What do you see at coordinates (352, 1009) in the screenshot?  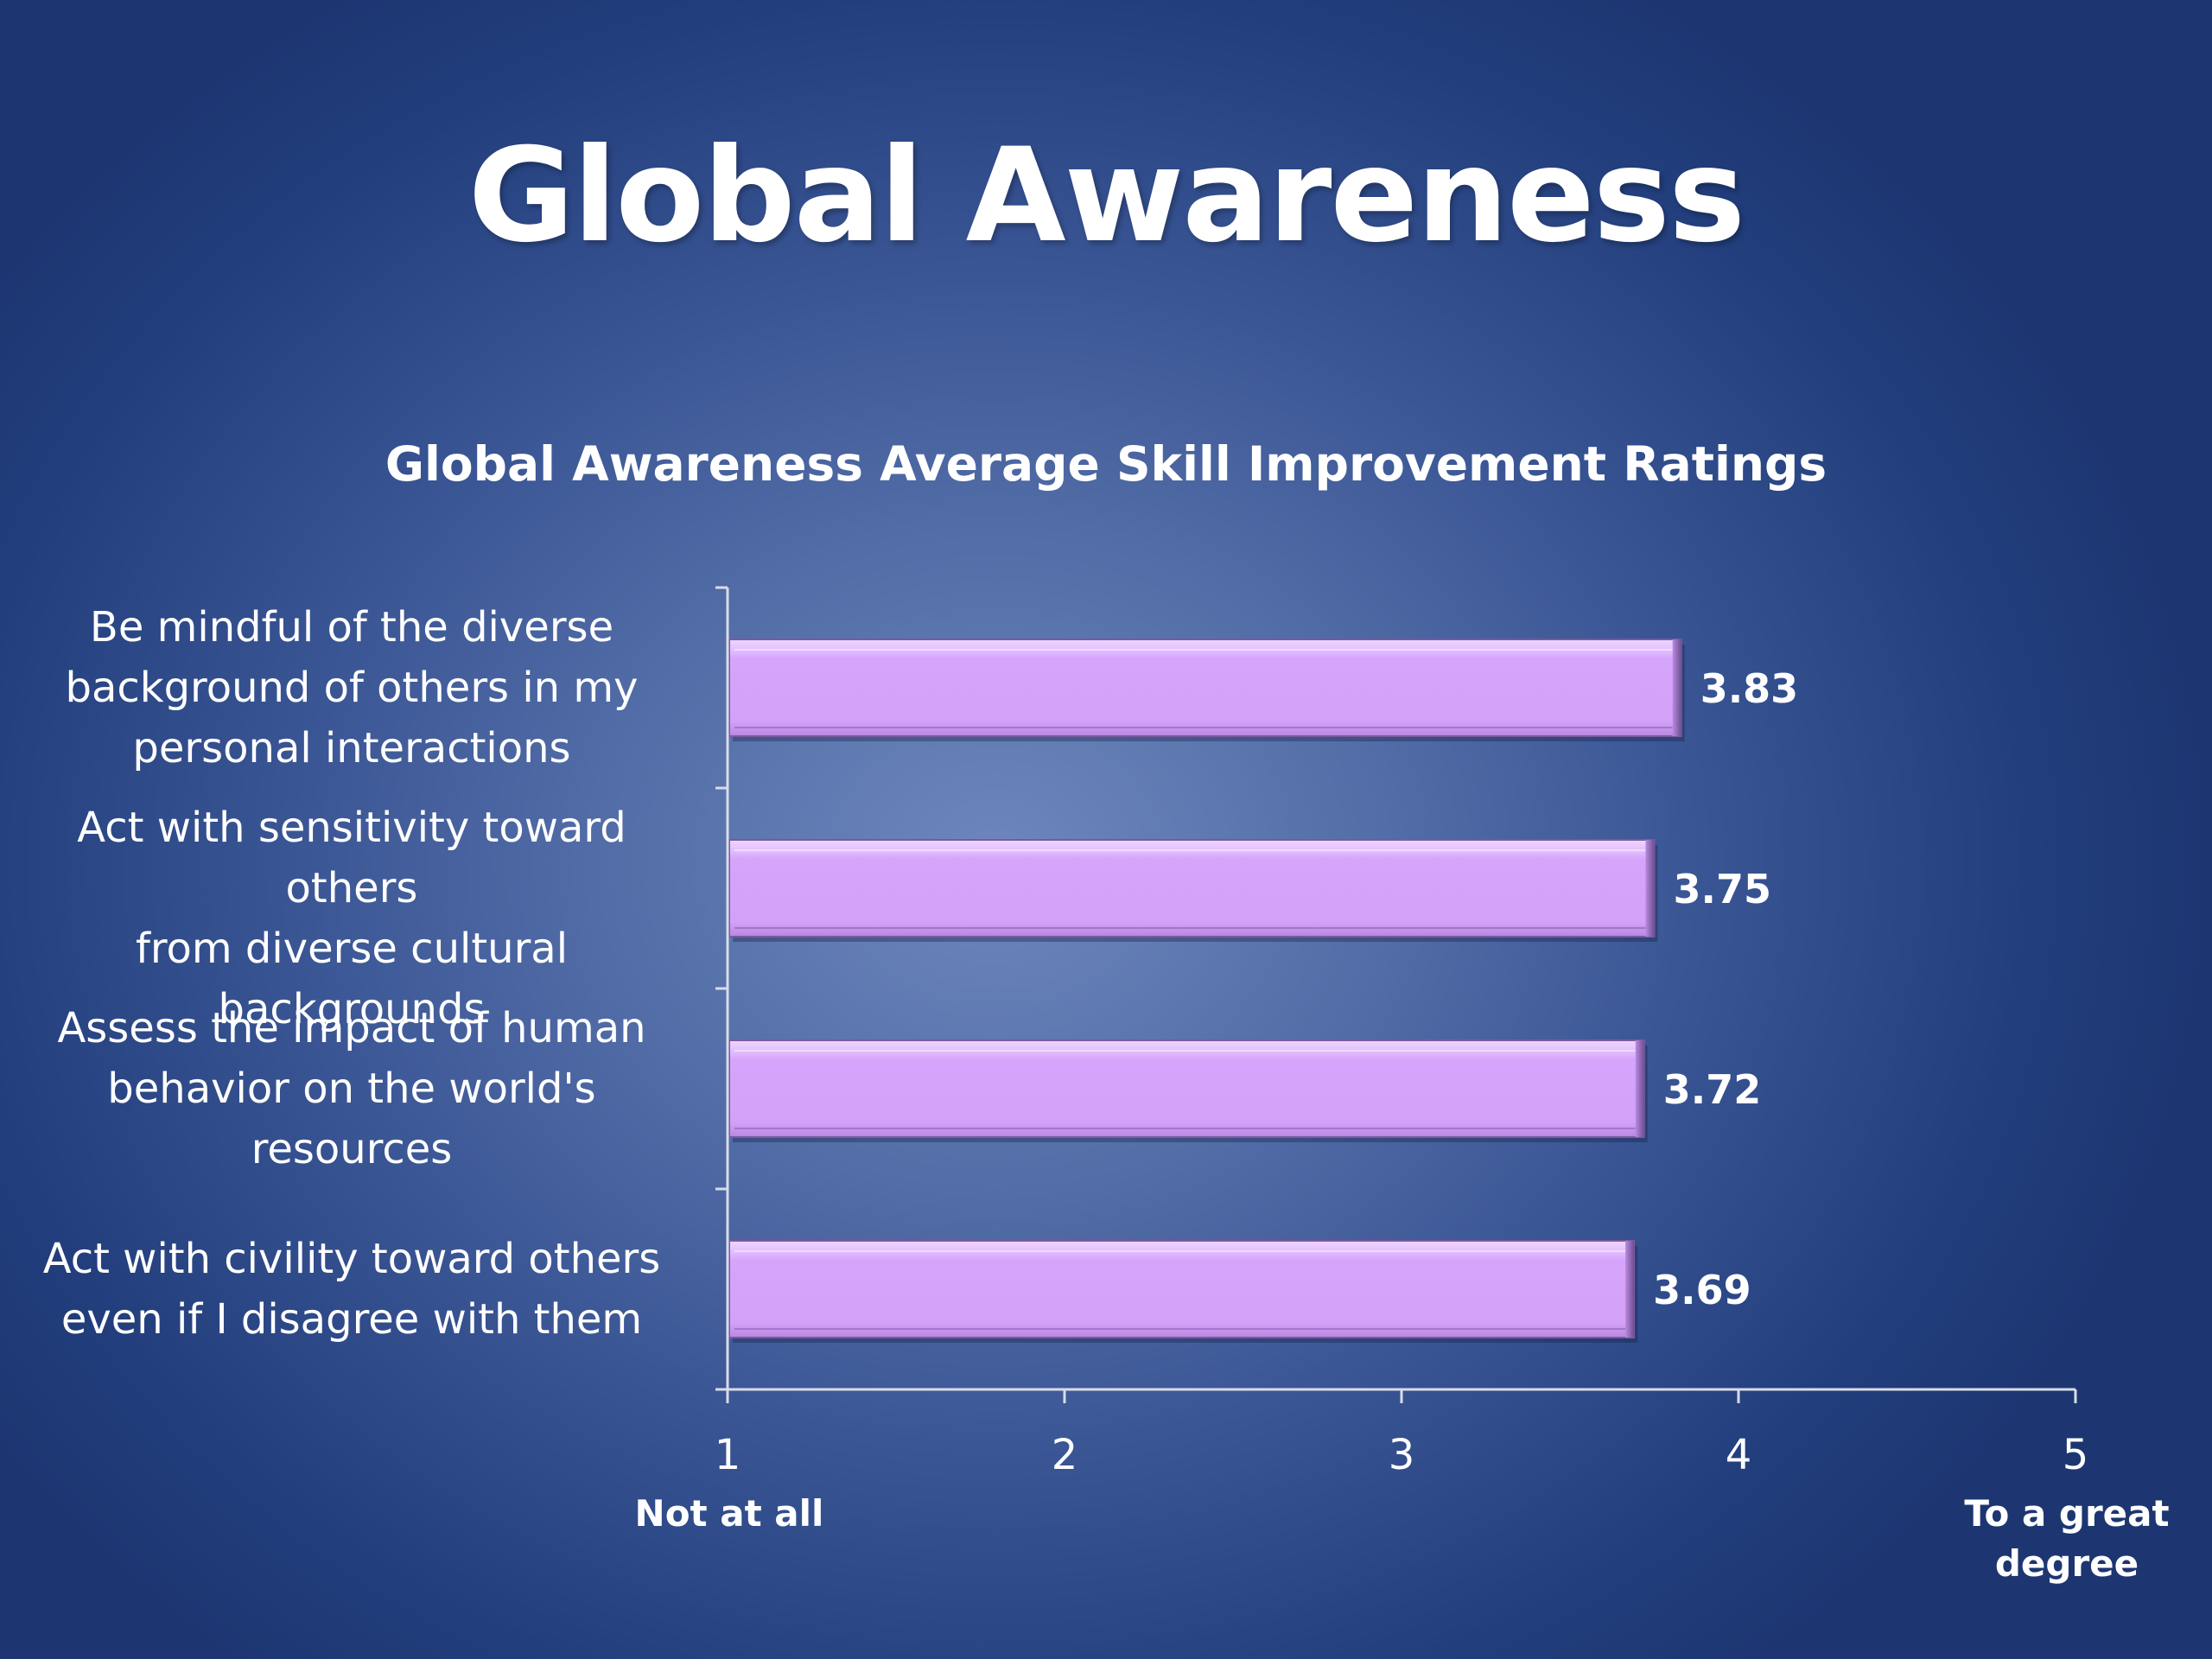 I see `category-label-line: backgrounds` at bounding box center [352, 1009].